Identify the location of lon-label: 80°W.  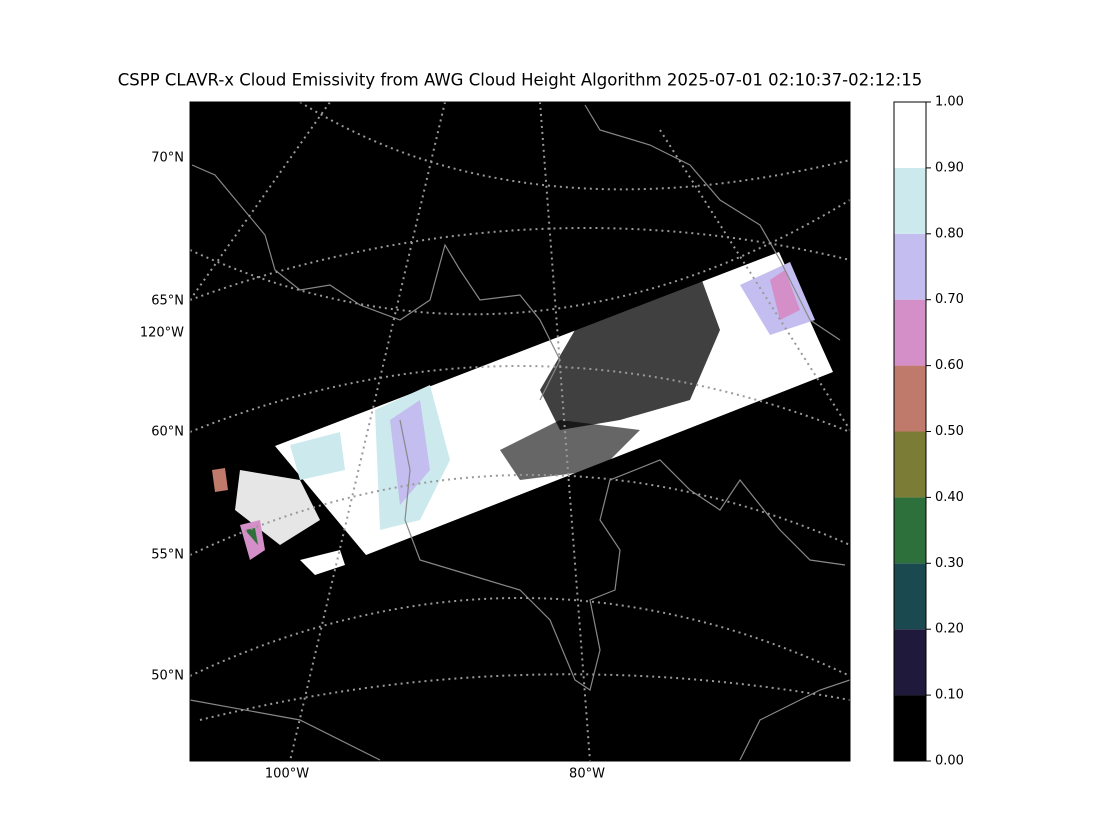
(587, 774).